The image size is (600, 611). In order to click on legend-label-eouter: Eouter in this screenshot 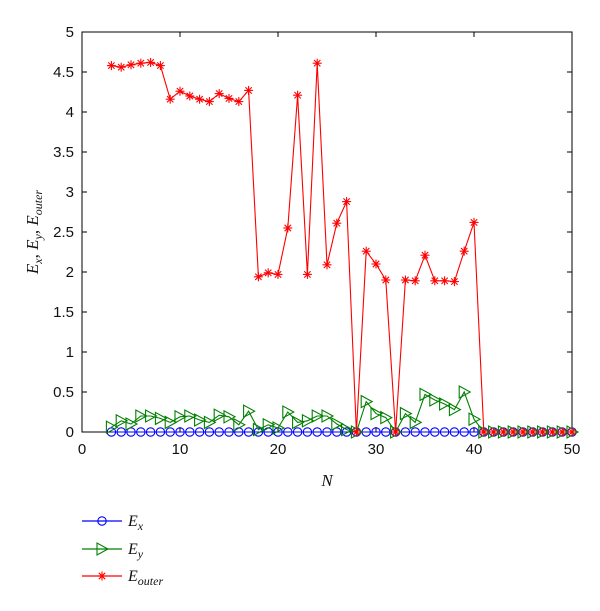, I will do `click(145, 578)`.